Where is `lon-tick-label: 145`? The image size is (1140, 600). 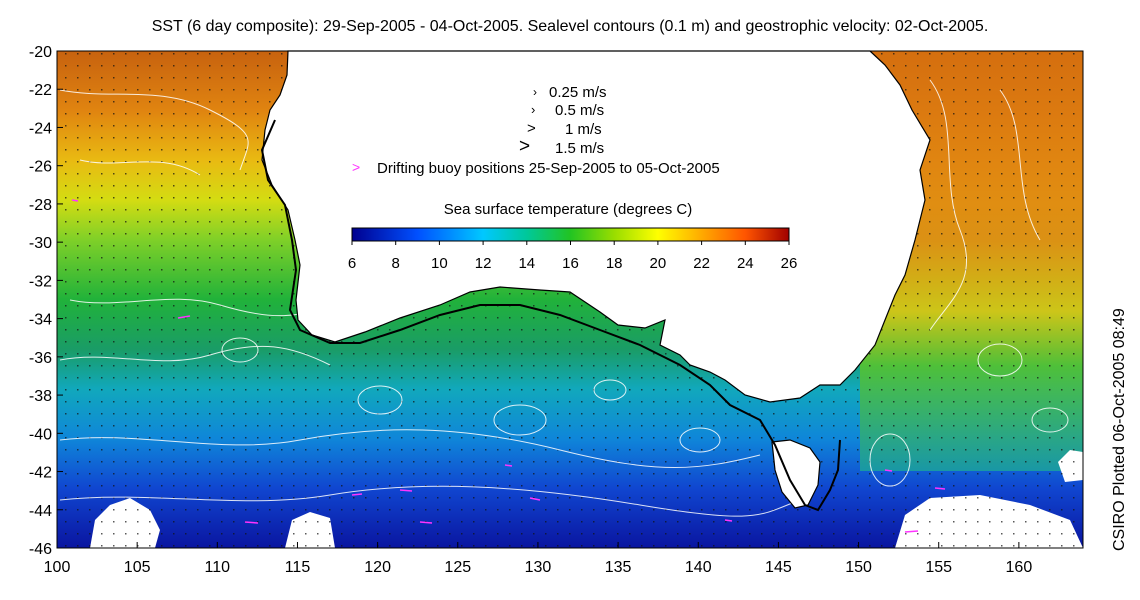 lon-tick-label: 145 is located at coordinates (778, 567).